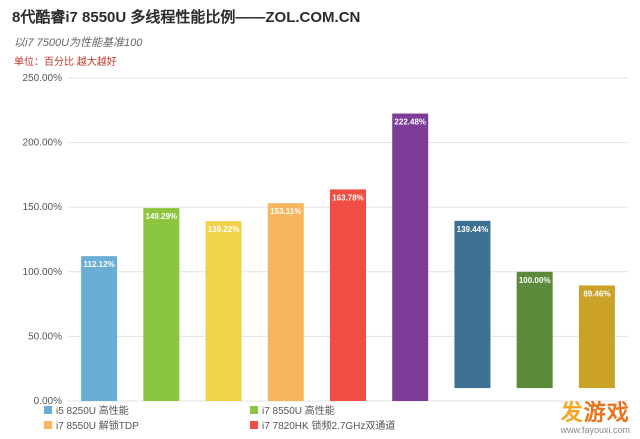  What do you see at coordinates (285, 211) in the screenshot?
I see `data-label: 153.11%` at bounding box center [285, 211].